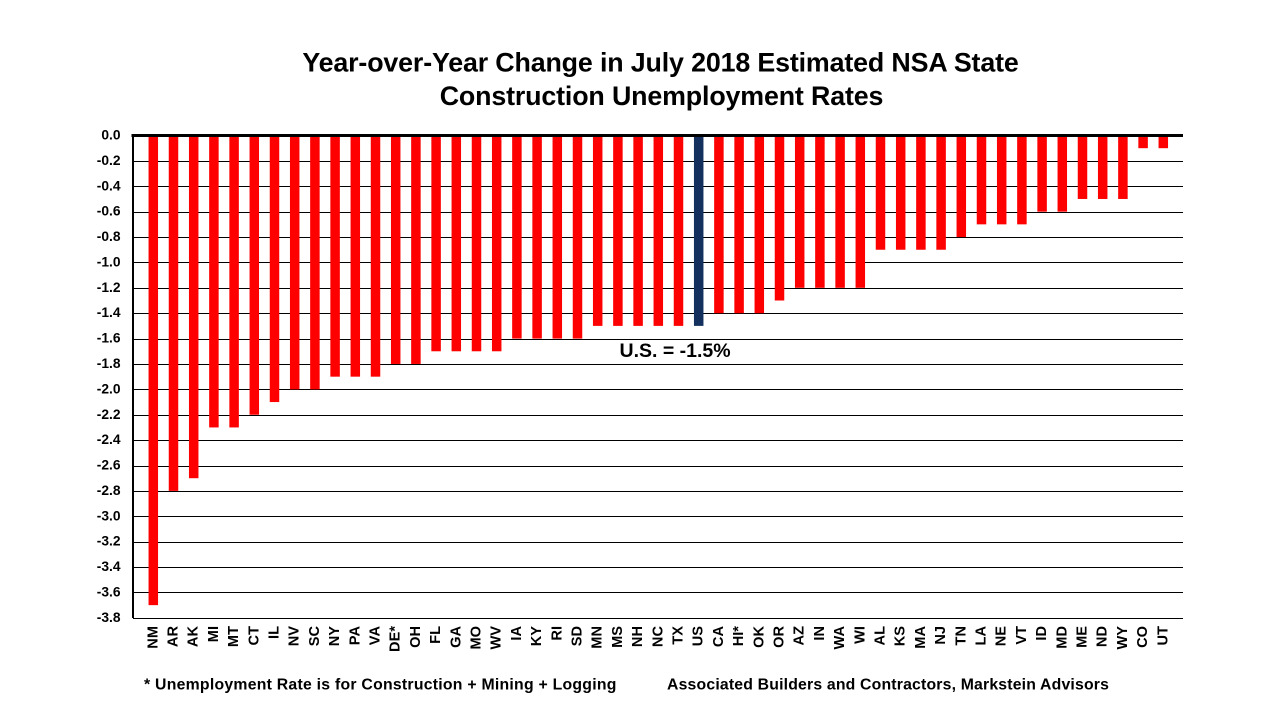 The width and height of the screenshot is (1280, 720). I want to click on svg-text: IA, so click(517, 633).